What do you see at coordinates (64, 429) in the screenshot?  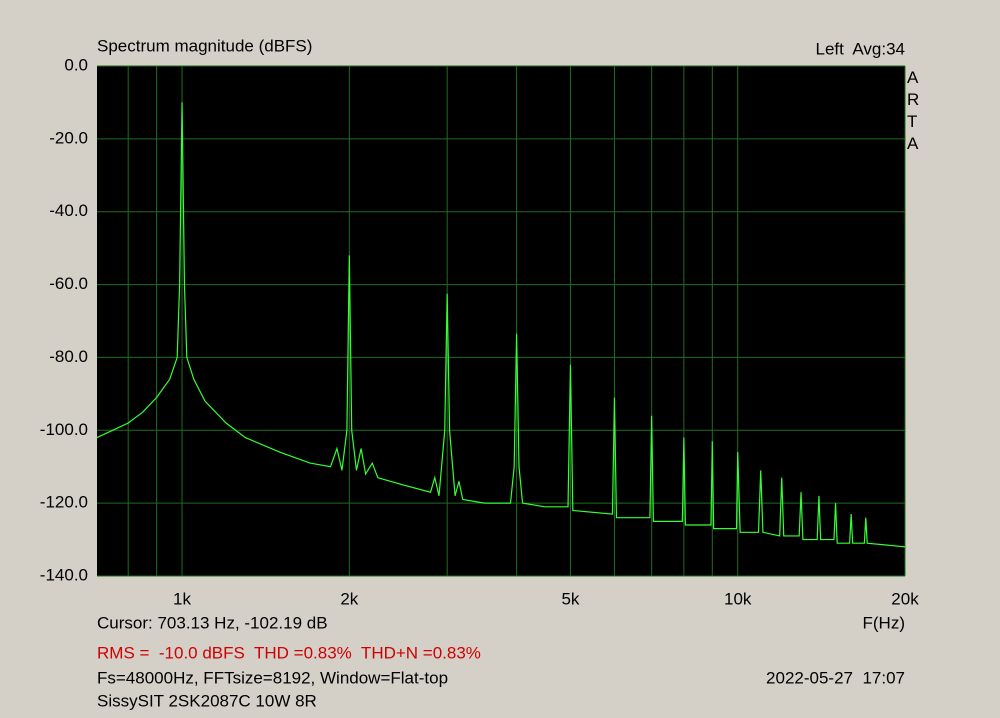 I see `y-tick-label: -100.0` at bounding box center [64, 429].